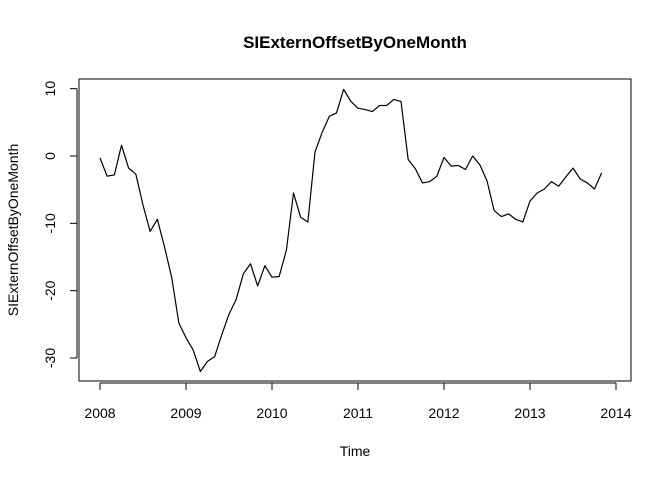 Image resolution: width=672 pixels, height=485 pixels. What do you see at coordinates (355, 451) in the screenshot?
I see `x-axis-label: Time` at bounding box center [355, 451].